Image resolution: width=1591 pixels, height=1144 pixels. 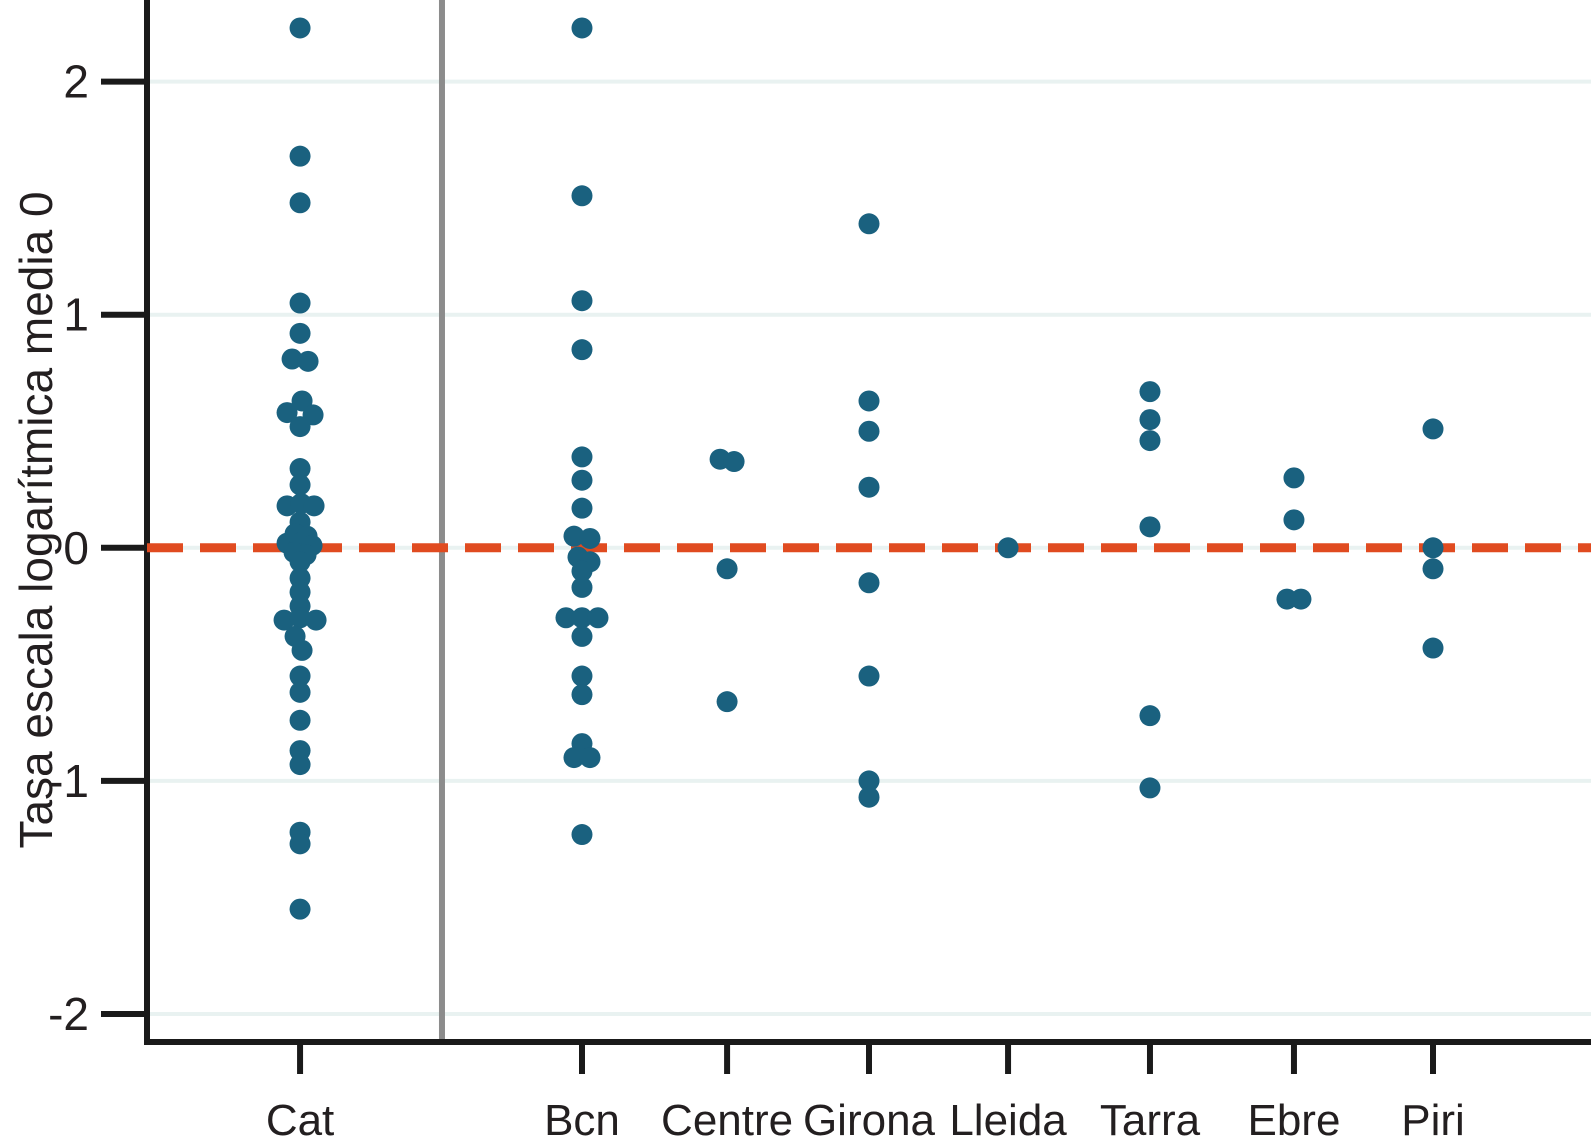 I want to click on y-tick-label-2: 2, so click(x=76, y=82).